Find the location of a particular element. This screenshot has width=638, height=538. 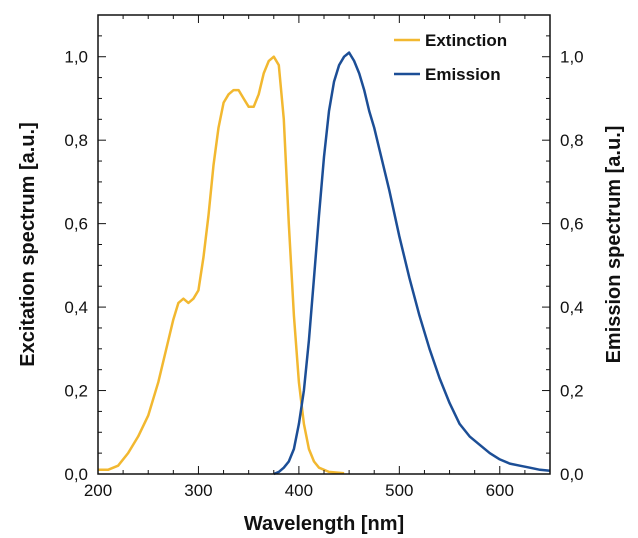

y2-tick-label: 0,6 is located at coordinates (572, 224).